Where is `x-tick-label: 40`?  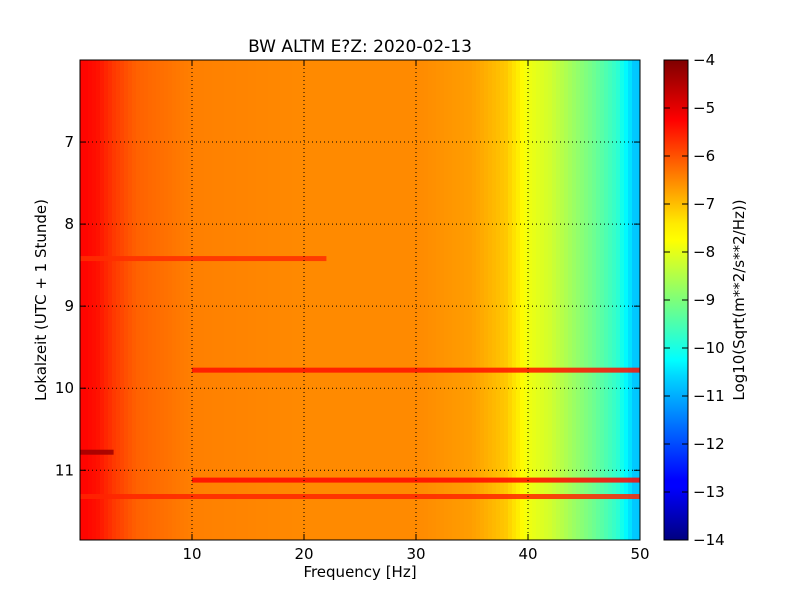 x-tick-label: 40 is located at coordinates (527, 554).